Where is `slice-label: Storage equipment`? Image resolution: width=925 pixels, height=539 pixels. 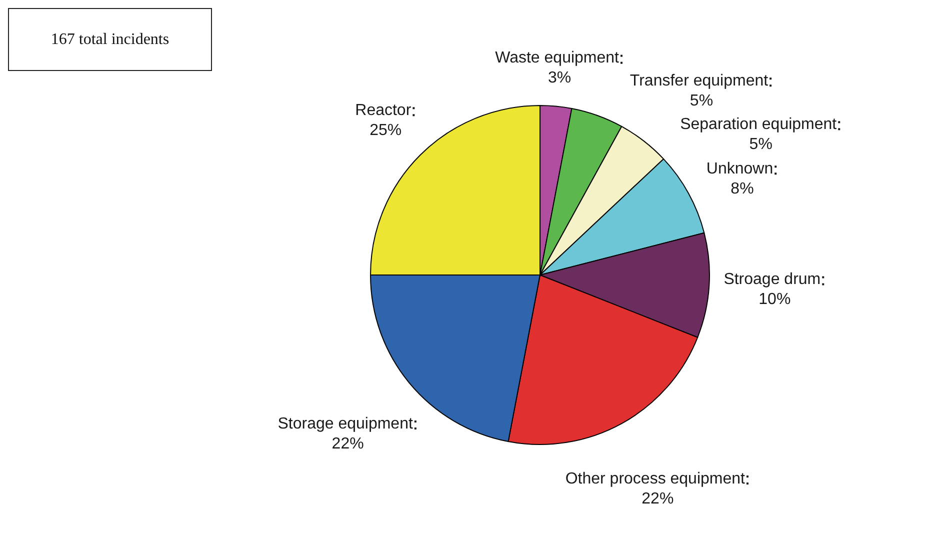
slice-label: Storage equipment is located at coordinates (346, 423).